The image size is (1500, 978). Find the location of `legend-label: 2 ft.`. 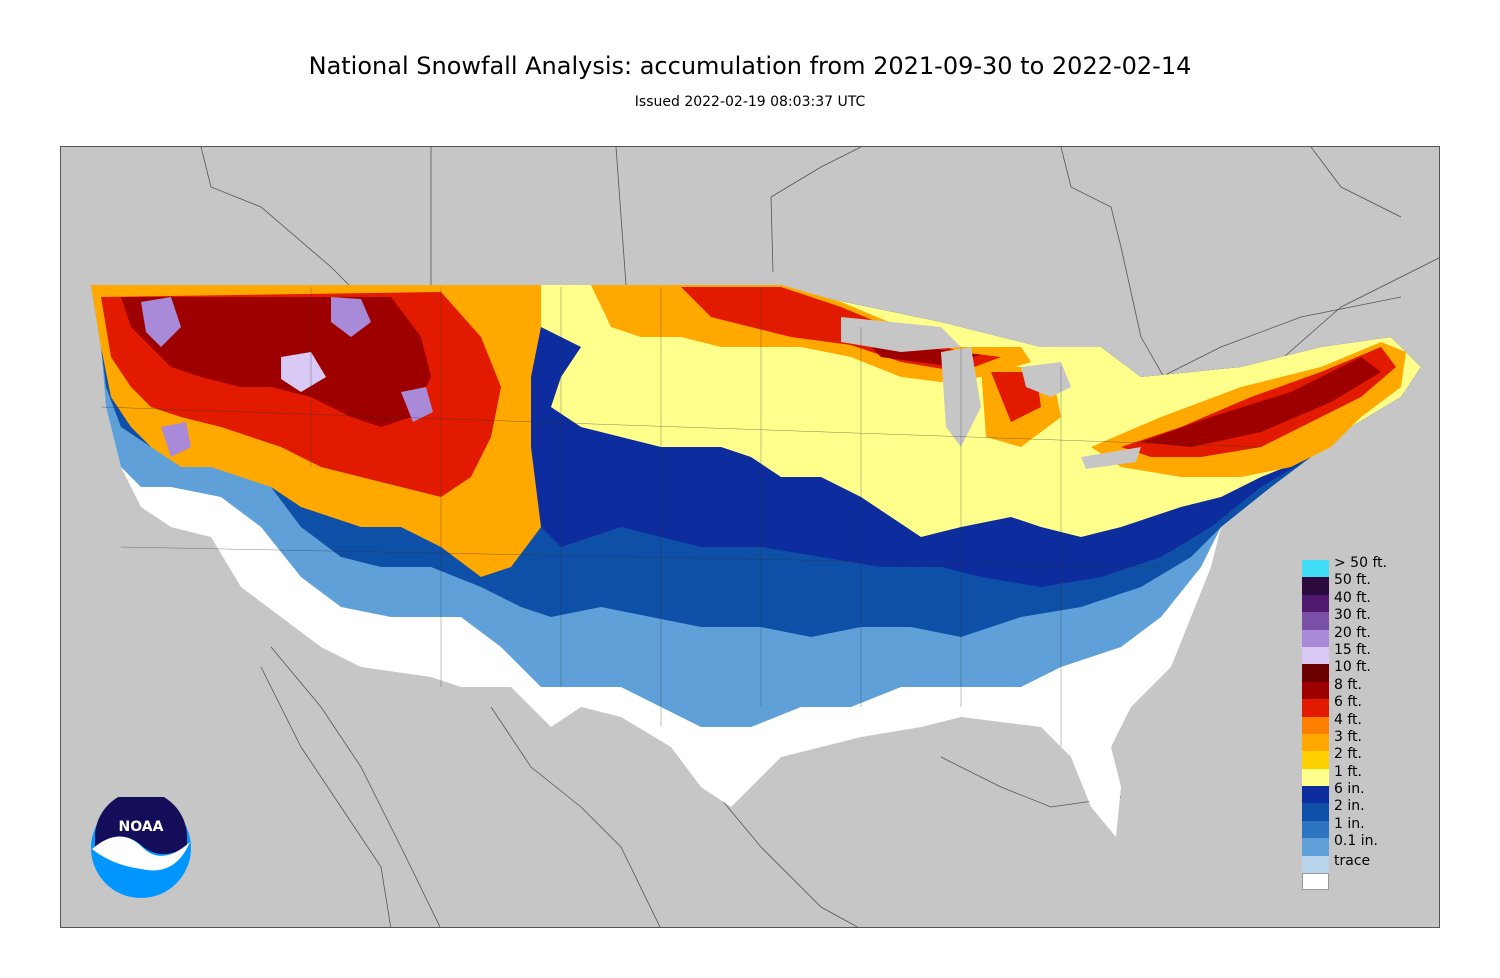

legend-label: 2 ft. is located at coordinates (1348, 754).